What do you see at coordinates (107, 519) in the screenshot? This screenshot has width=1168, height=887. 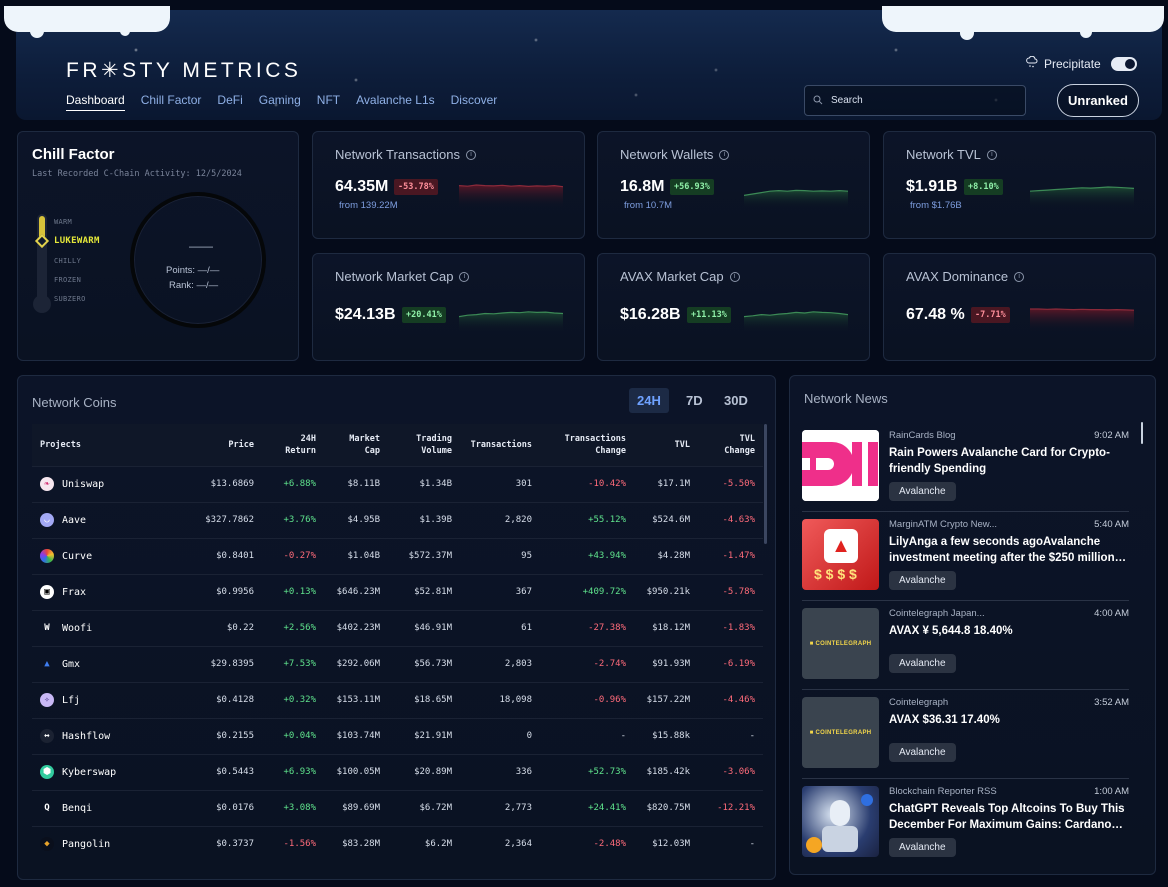 I see `cell-project: ◡ Aave` at bounding box center [107, 519].